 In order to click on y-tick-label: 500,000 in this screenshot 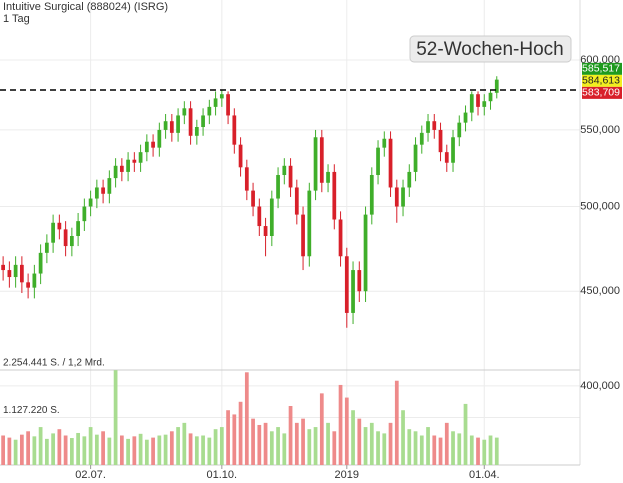, I will do `click(600, 206)`.